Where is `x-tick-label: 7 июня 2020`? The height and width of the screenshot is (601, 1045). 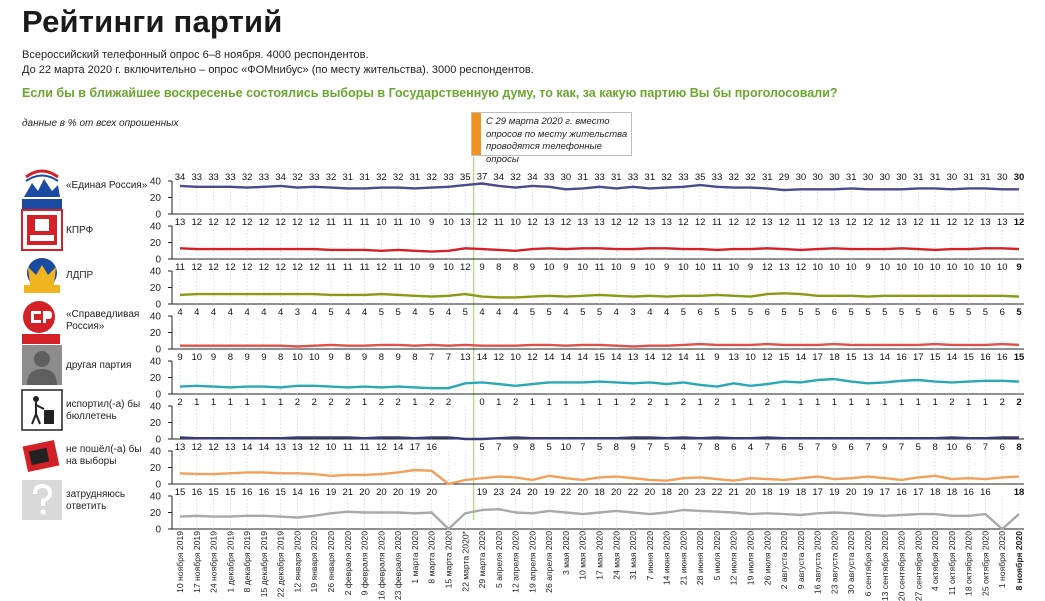
x-tick-label: 7 июня 2020 is located at coordinates (650, 556).